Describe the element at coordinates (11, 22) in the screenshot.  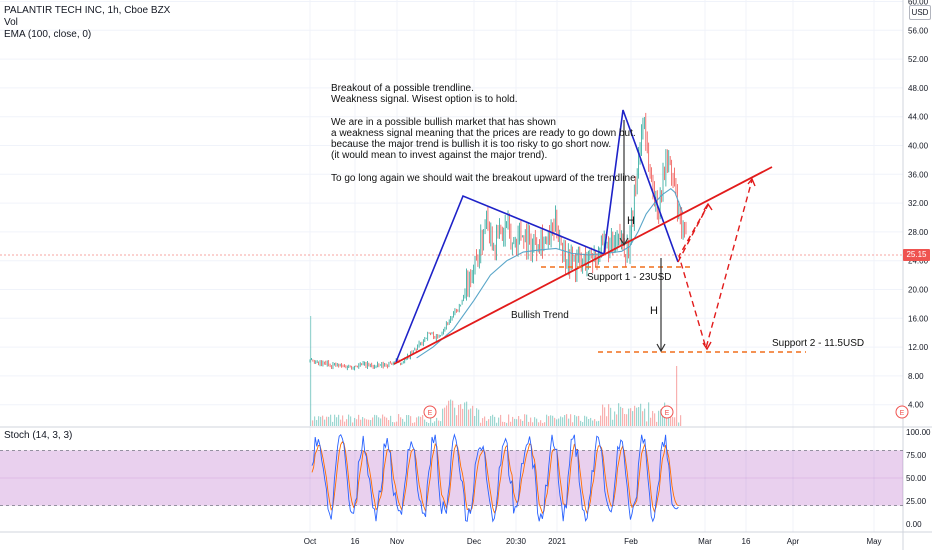
I see `volume-legend: Vol` at that location.